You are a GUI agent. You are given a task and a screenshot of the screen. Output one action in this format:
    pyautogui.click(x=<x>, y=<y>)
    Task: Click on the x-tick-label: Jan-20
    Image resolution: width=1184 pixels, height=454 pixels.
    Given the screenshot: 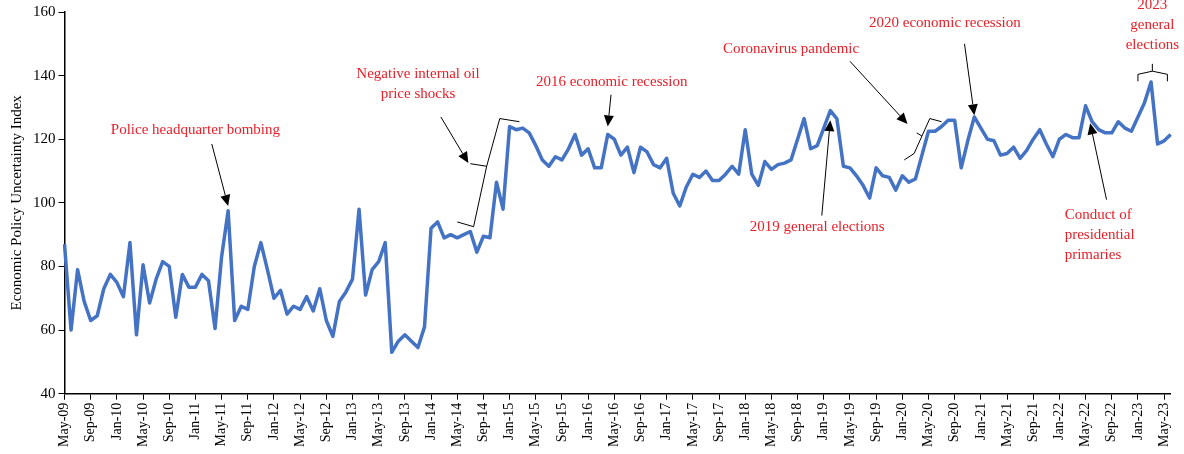 What is the action you would take?
    pyautogui.click(x=901, y=421)
    